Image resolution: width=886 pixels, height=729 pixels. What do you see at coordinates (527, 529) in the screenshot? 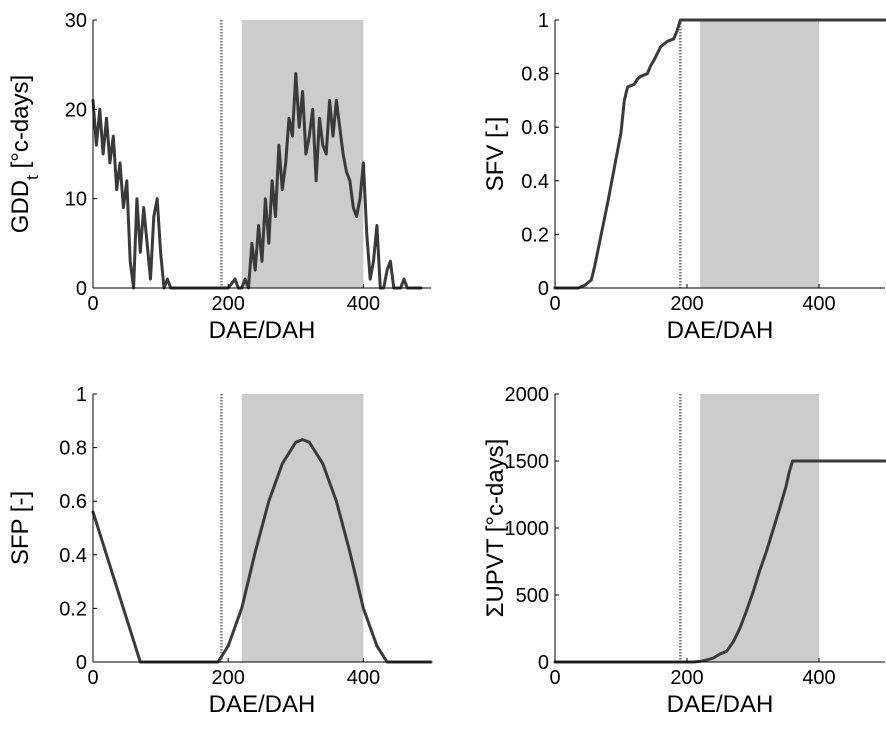
I see `y-tick-label: 1000` at bounding box center [527, 529].